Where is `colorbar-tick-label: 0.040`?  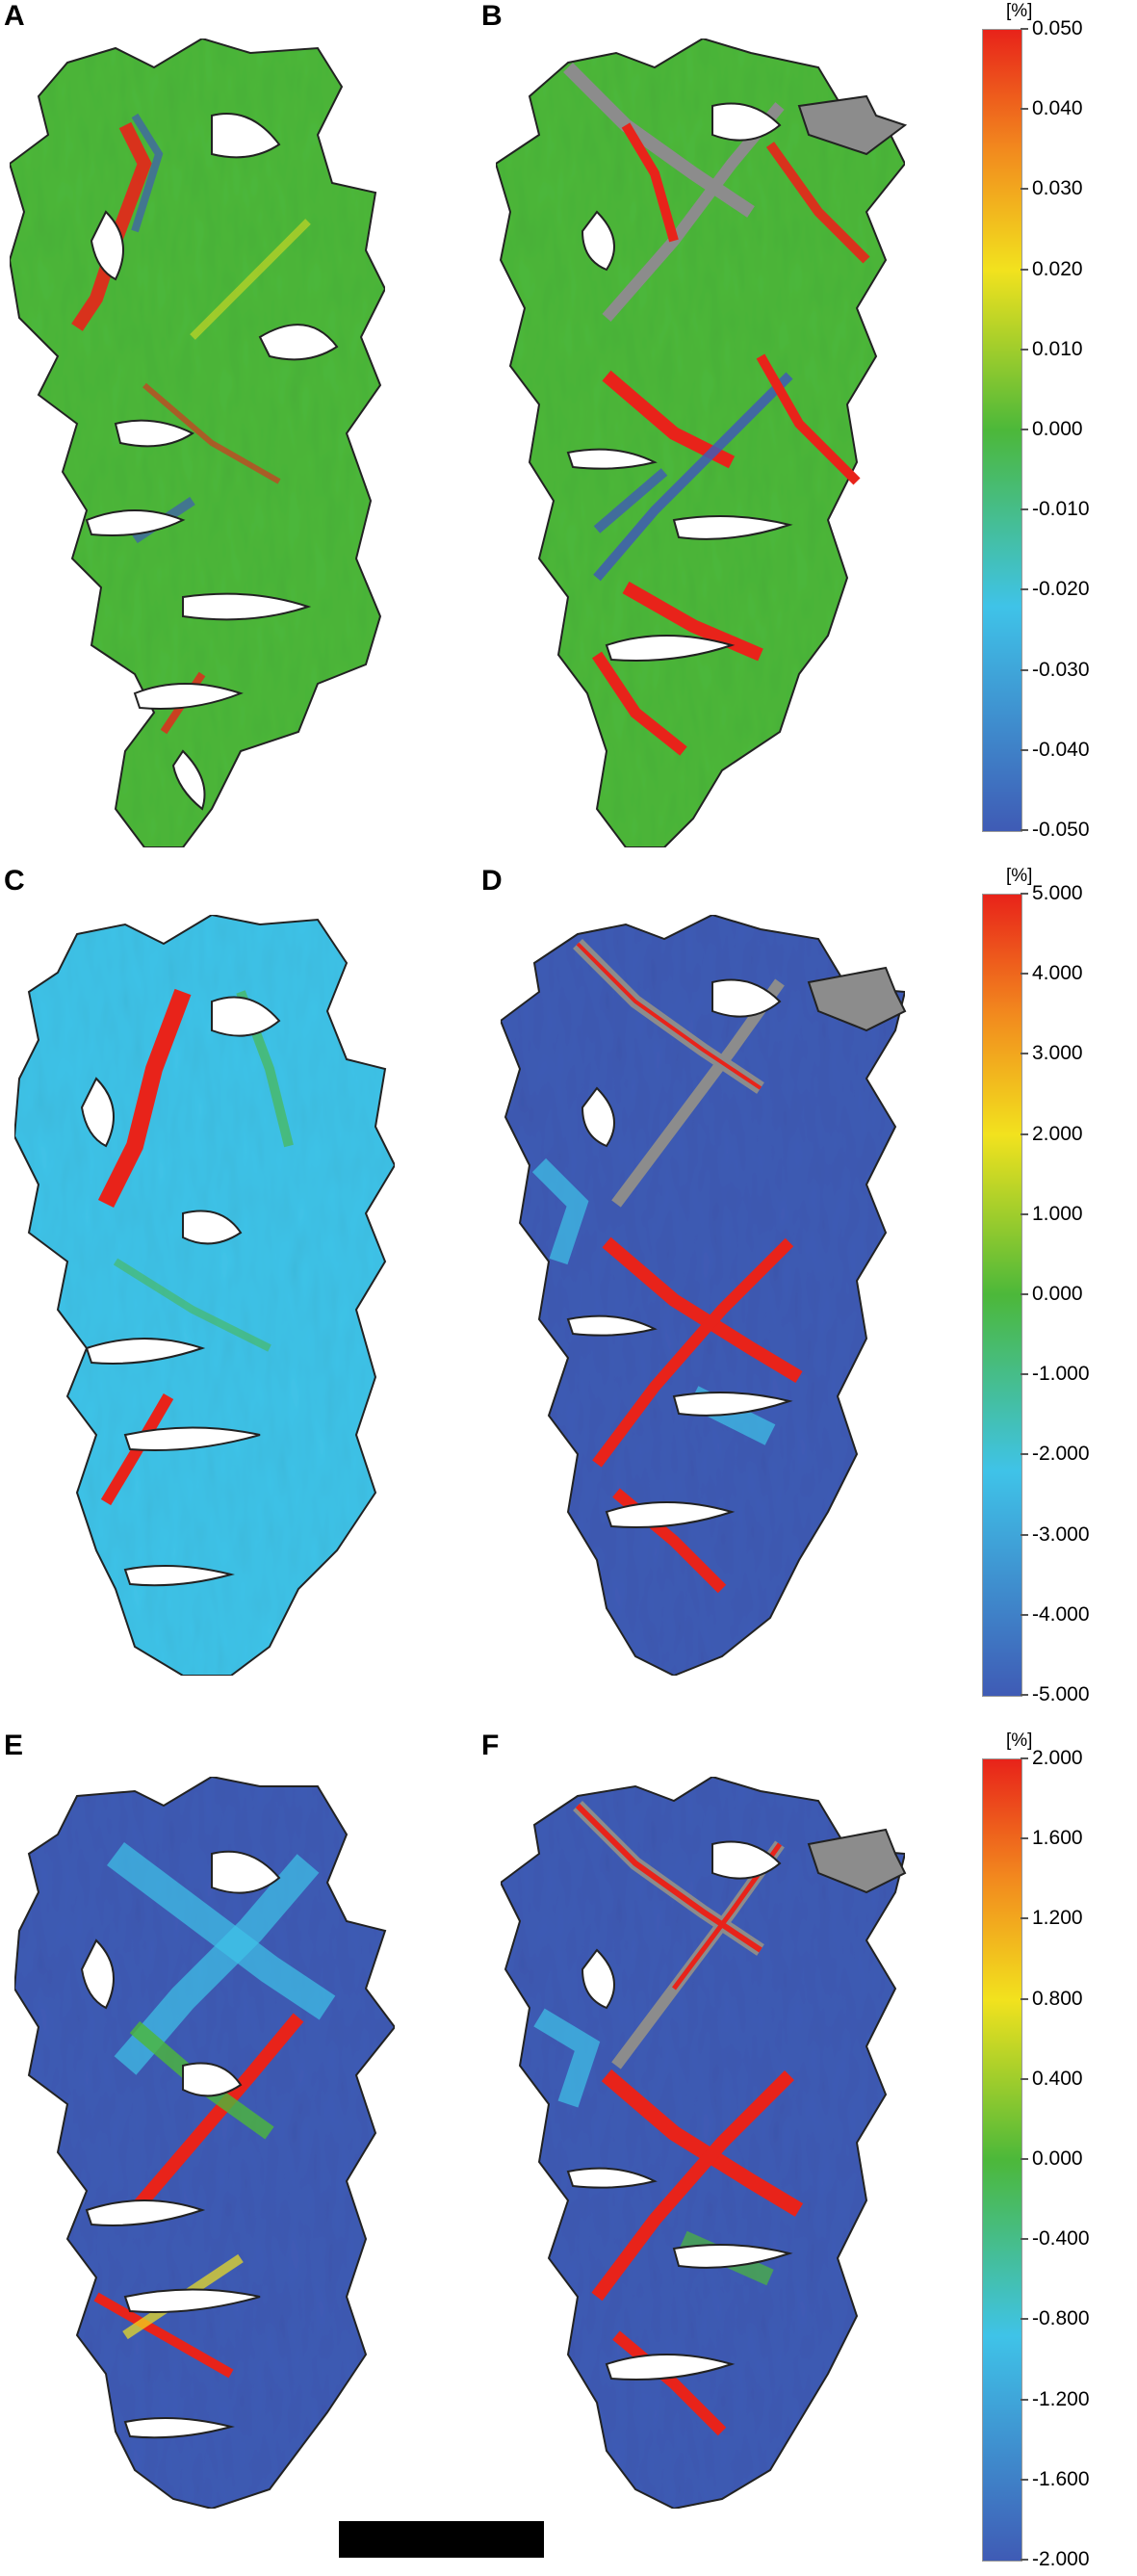
colorbar-tick-label: 0.040 is located at coordinates (1058, 108).